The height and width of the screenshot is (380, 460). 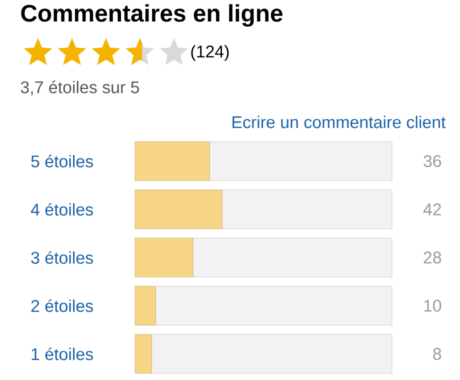 I want to click on chart-subtitle: 3,7 étoiles sur 5, so click(x=80, y=88).